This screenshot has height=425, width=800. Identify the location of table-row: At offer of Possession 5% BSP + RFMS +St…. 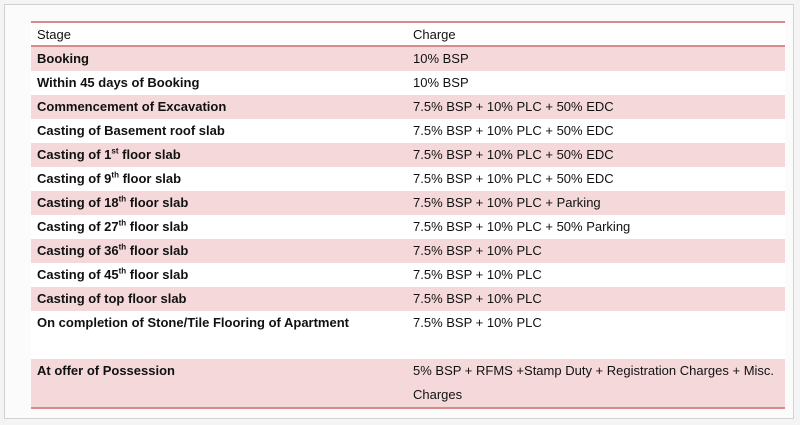
(408, 383).